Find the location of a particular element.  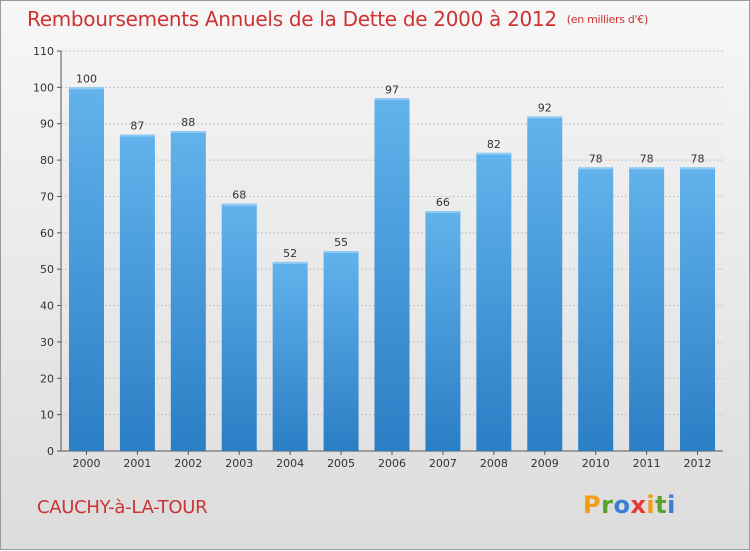

data-label: 68 is located at coordinates (239, 195).